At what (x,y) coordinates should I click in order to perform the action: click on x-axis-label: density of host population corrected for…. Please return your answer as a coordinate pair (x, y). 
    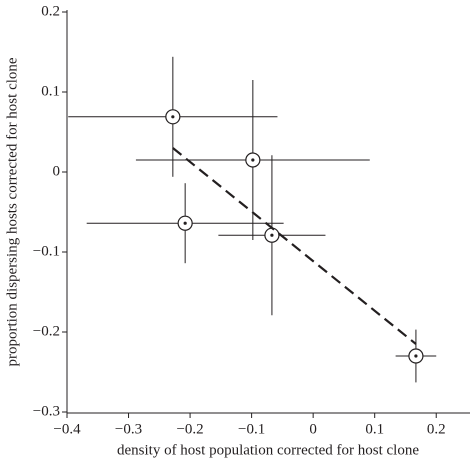
    Looking at the image, I should click on (268, 450).